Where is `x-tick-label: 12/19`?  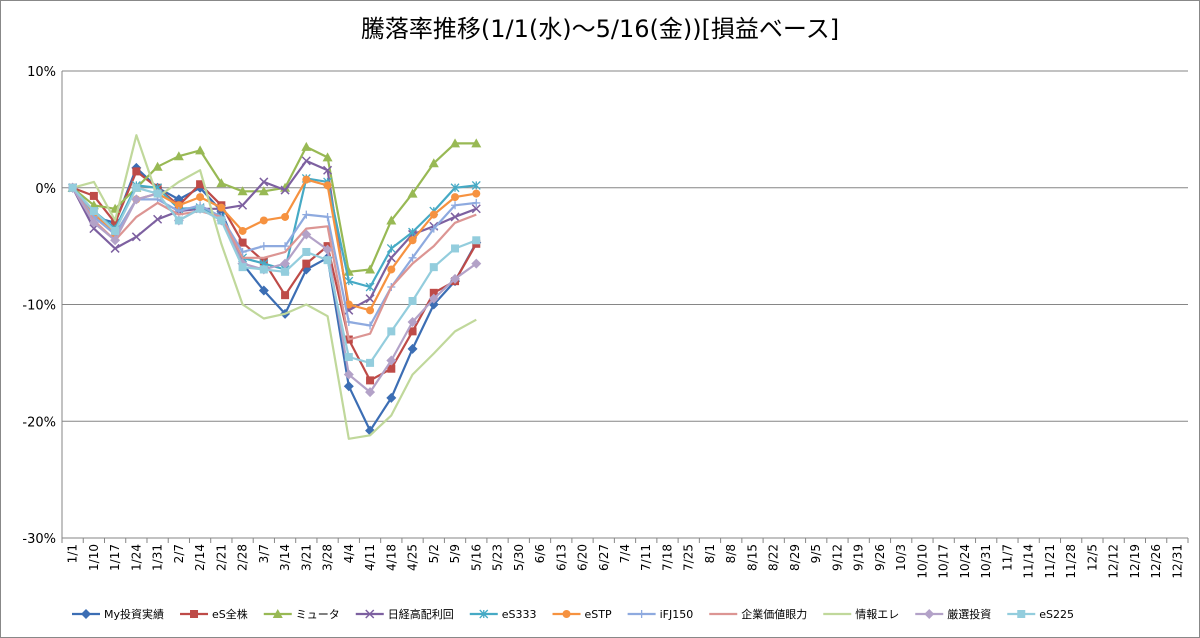
x-tick-label: 12/19 is located at coordinates (1135, 561).